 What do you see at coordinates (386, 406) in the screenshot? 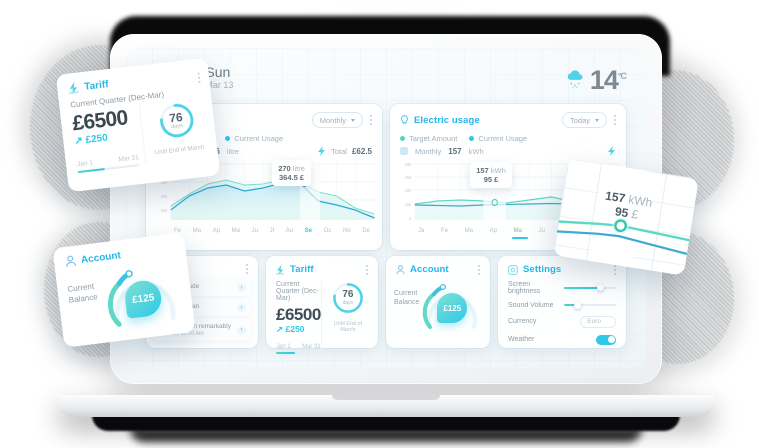
I see `laptop-base` at bounding box center [386, 406].